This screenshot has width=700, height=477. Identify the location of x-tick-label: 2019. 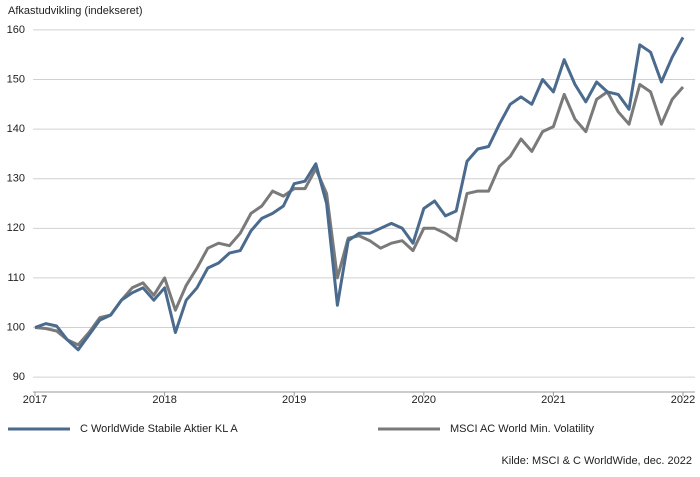
(294, 400).